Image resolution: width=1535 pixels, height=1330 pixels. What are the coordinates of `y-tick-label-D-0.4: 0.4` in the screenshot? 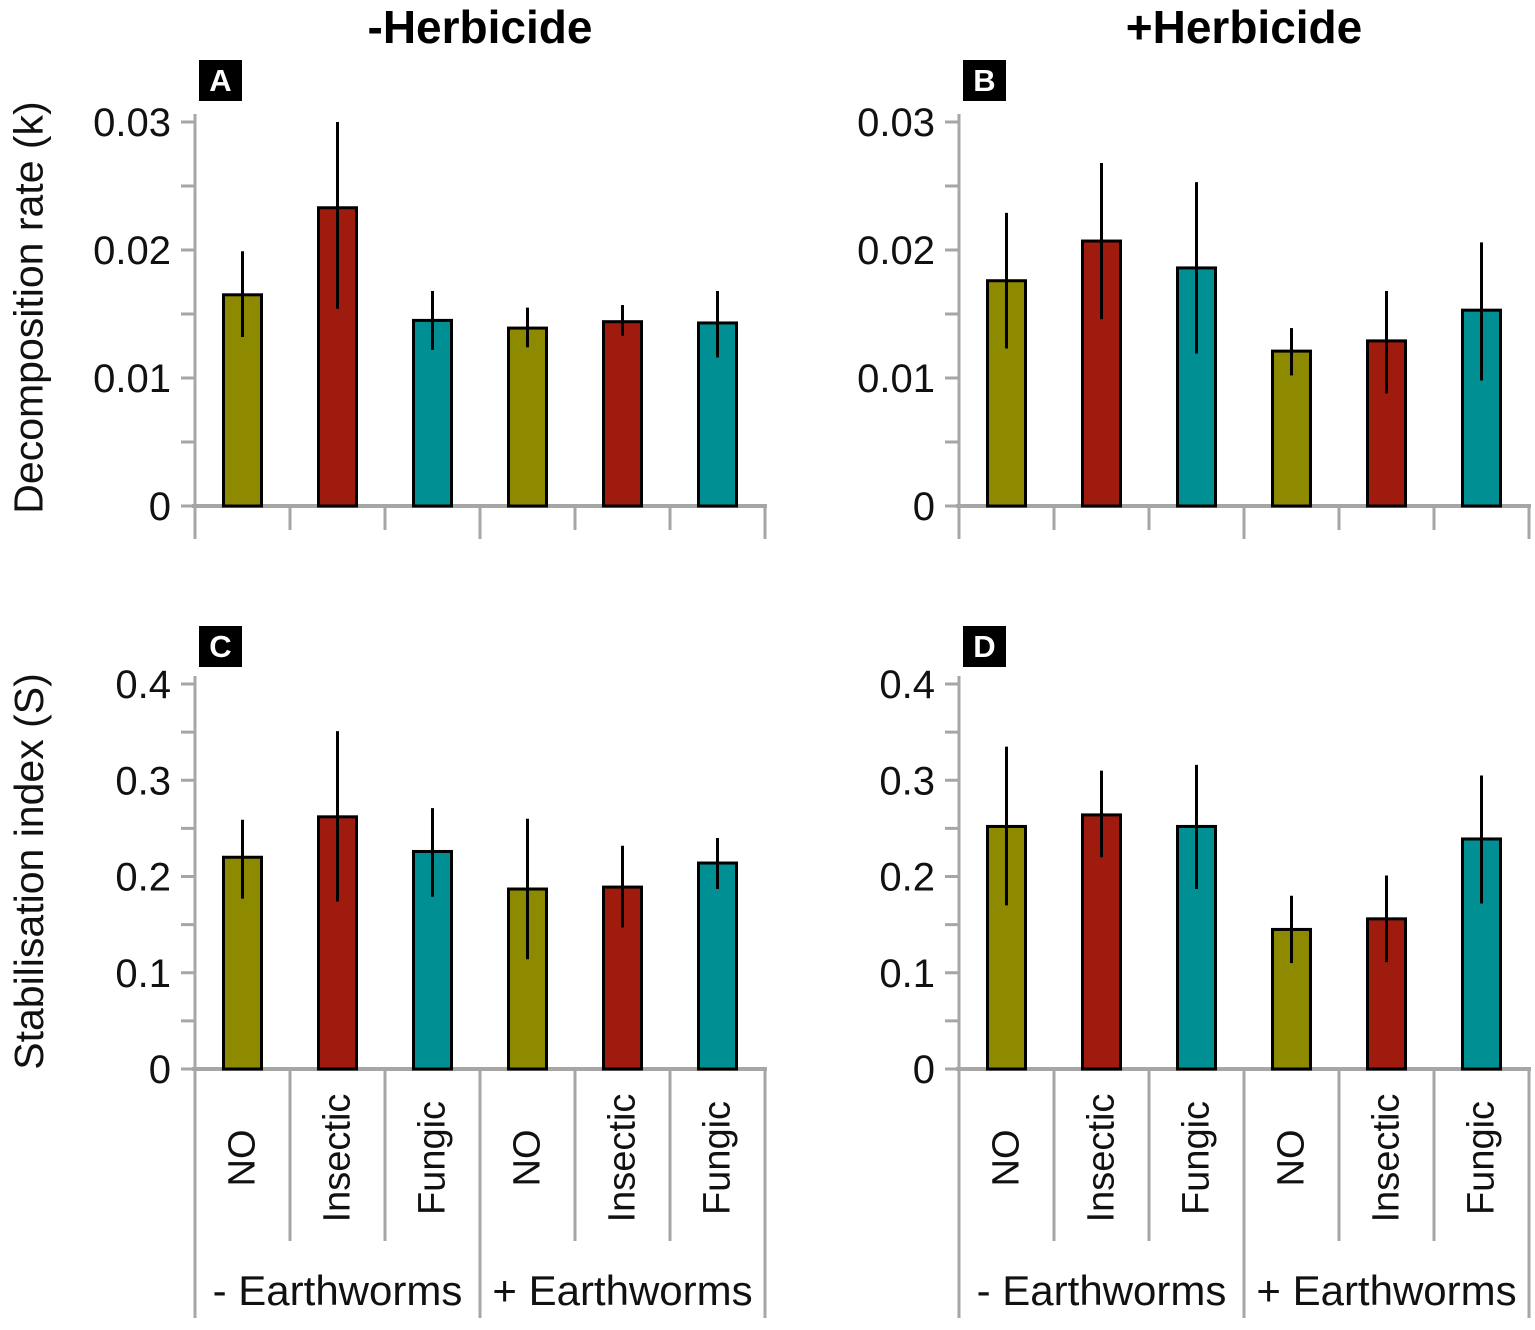 It's located at (907, 685).